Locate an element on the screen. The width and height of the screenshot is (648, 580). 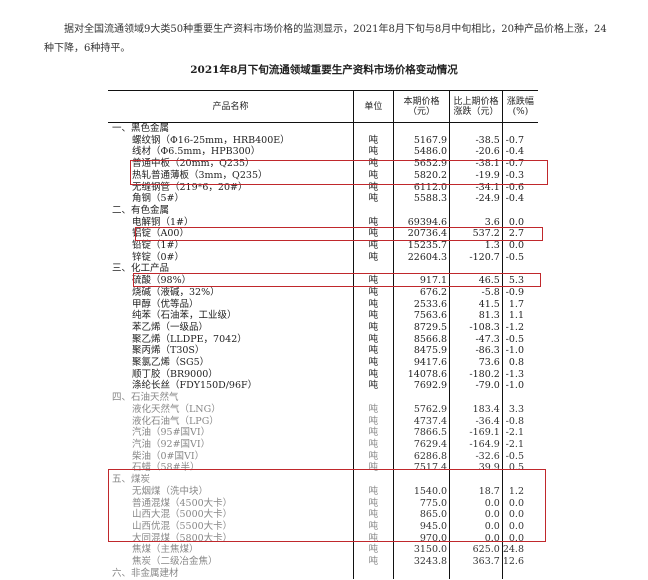
header-pct: 涨跌幅(%) is located at coordinates (519, 106).